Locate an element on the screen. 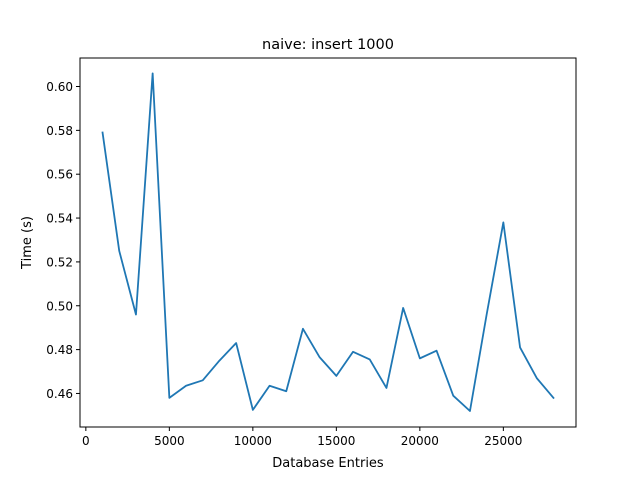  y-tick-label: 0.58 is located at coordinates (59, 131).